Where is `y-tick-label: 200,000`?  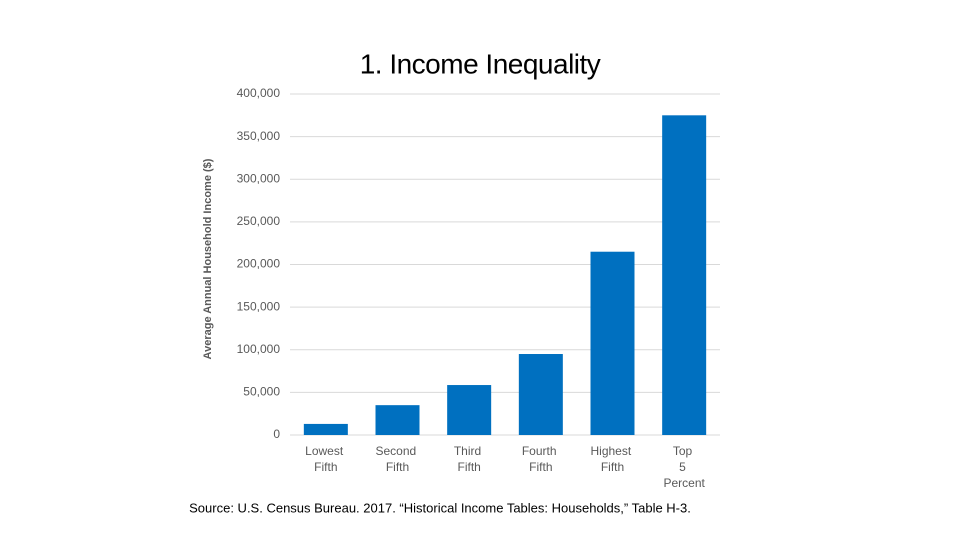 y-tick-label: 200,000 is located at coordinates (259, 264).